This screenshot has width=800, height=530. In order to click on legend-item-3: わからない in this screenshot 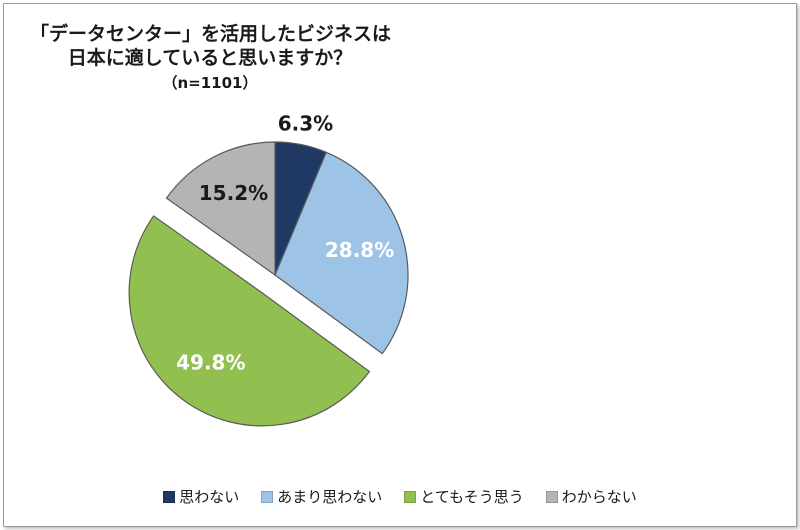, I will do `click(591, 496)`.